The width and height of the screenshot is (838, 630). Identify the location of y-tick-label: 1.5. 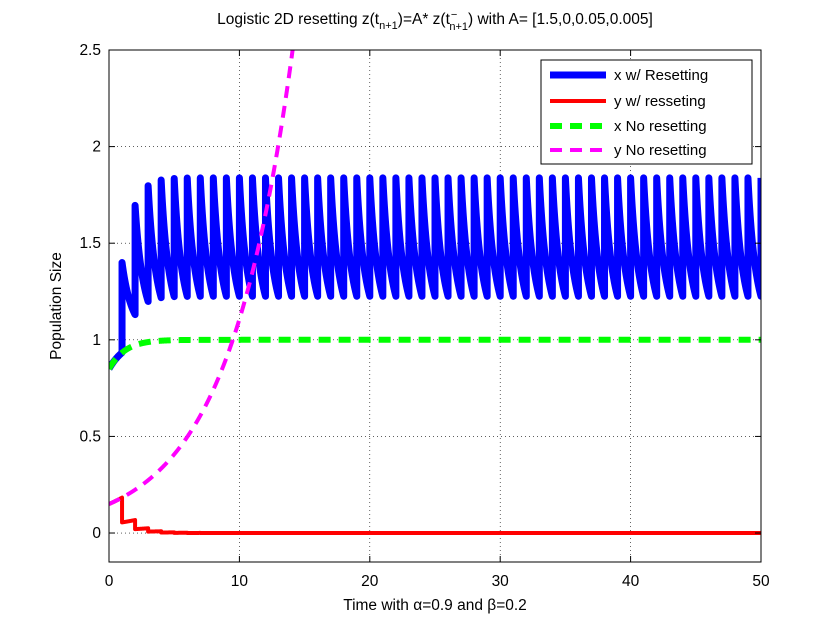
(90, 243).